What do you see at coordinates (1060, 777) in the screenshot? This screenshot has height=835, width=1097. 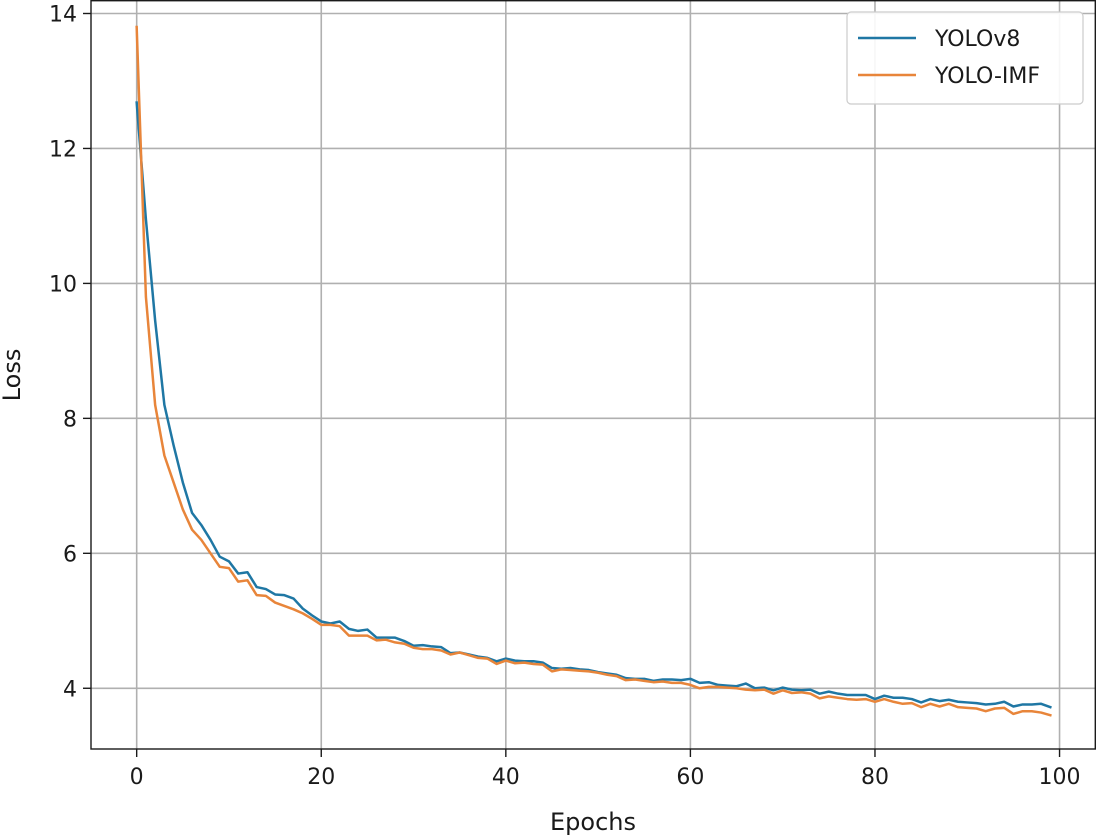 I see `x-tick-label: 100` at bounding box center [1060, 777].